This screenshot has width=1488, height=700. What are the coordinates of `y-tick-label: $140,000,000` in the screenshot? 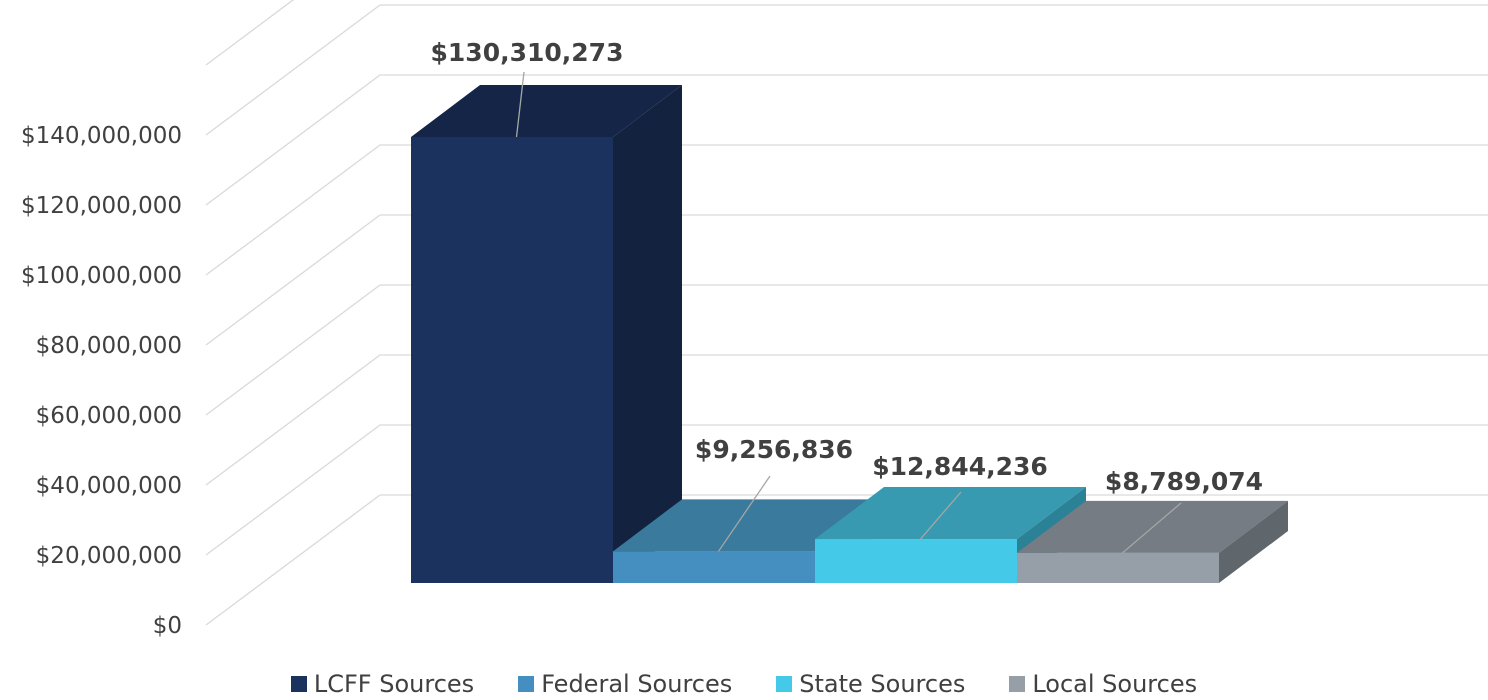 It's located at (101, 136).